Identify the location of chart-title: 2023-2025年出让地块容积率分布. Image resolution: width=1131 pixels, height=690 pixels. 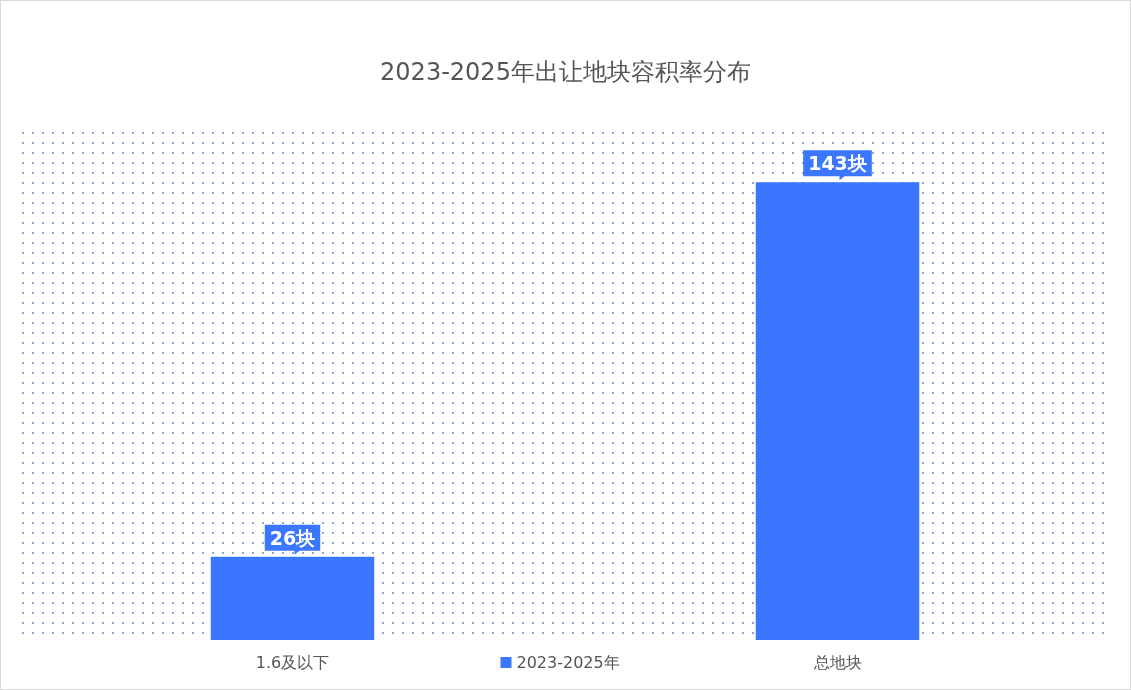
(565, 72).